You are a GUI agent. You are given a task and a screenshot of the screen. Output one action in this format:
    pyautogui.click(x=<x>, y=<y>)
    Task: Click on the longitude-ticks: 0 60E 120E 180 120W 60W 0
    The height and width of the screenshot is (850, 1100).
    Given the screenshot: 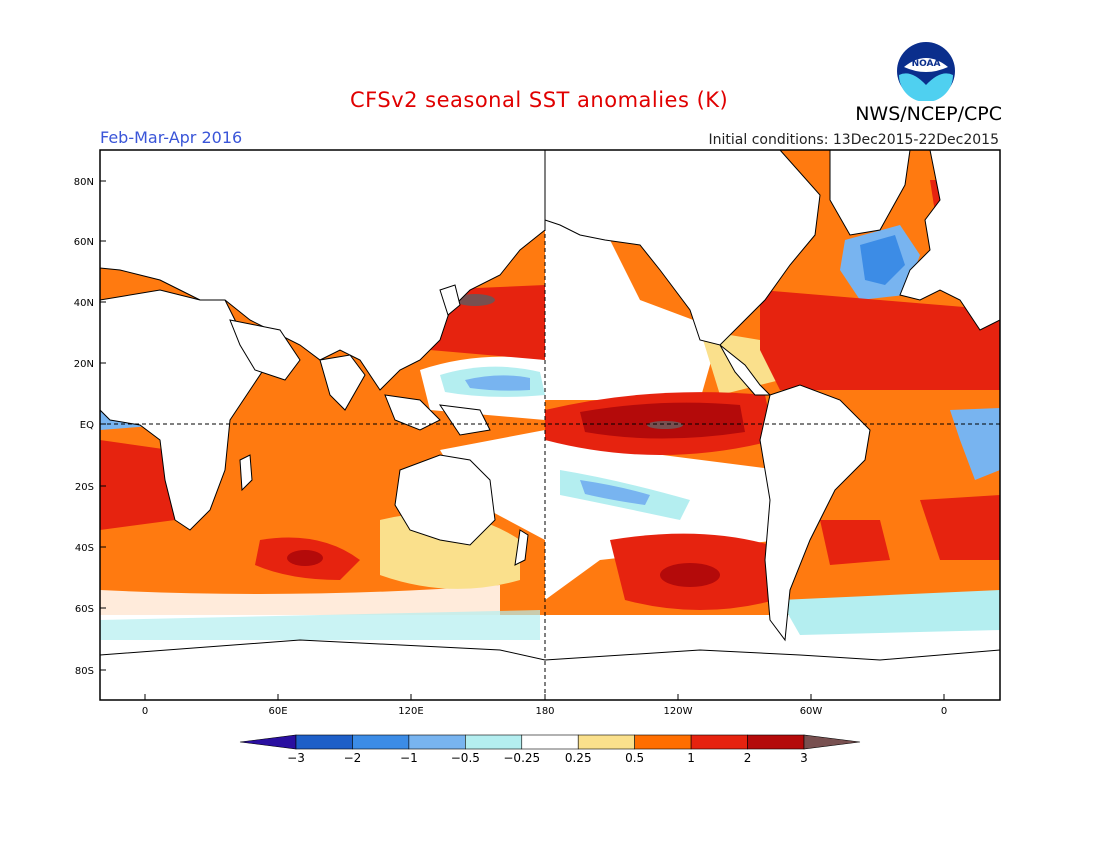 What is the action you would take?
    pyautogui.click(x=544, y=705)
    